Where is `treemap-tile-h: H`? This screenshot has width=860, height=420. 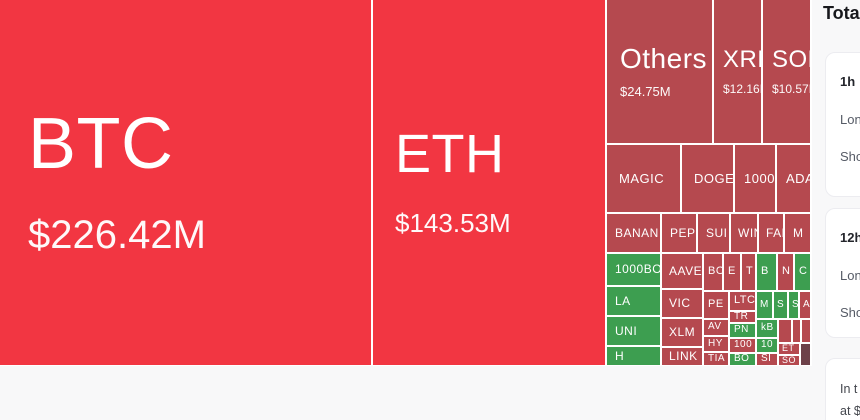 treemap-tile-h: H is located at coordinates (633, 356).